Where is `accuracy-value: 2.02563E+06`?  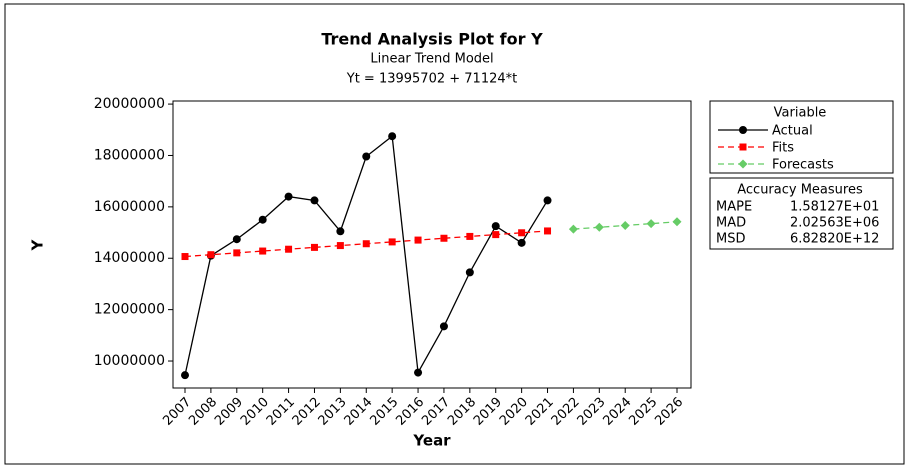
accuracy-value: 2.02563E+06 is located at coordinates (834, 223).